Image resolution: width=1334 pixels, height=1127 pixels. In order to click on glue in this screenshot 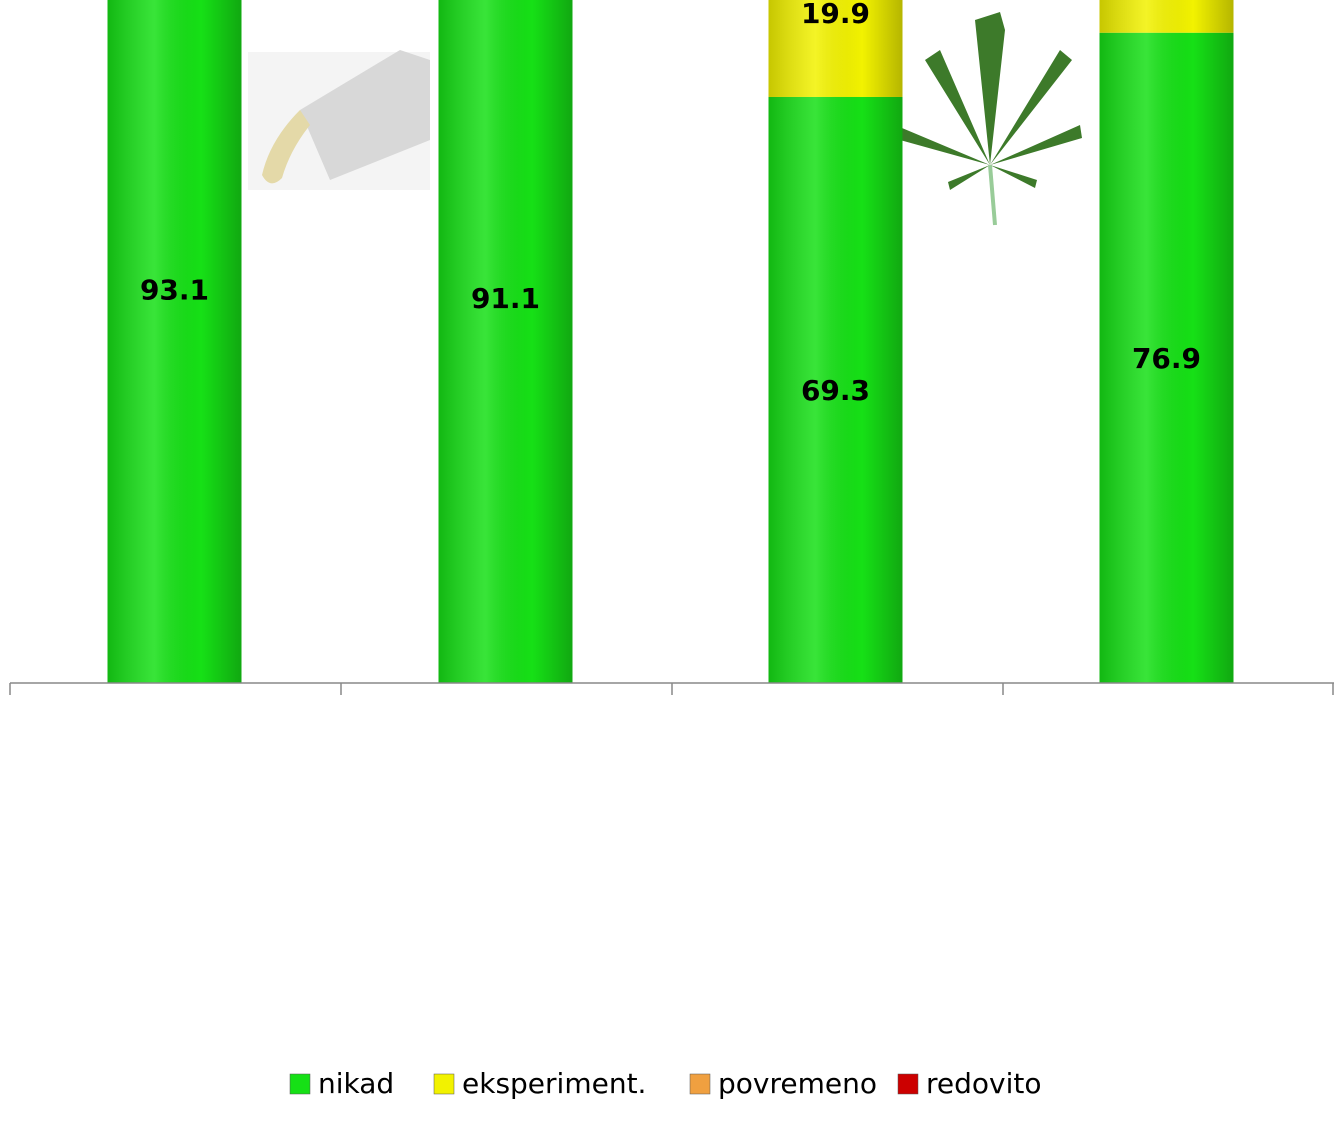, I will do `click(286, 147)`.